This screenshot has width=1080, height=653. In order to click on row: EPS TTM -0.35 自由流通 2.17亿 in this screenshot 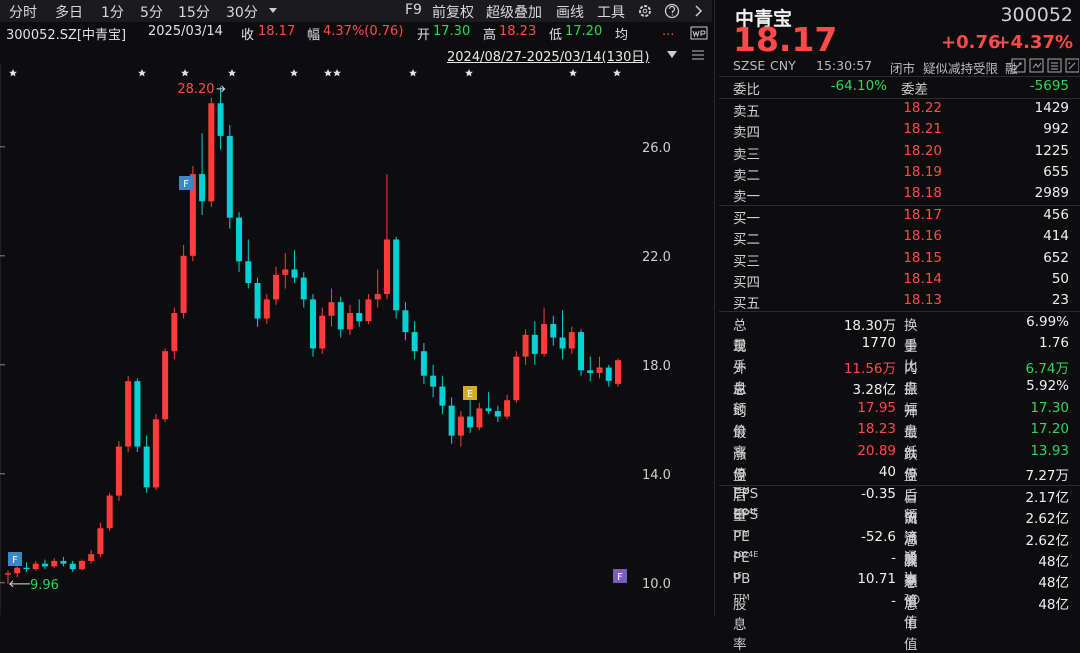, I will do `click(901, 525)`.